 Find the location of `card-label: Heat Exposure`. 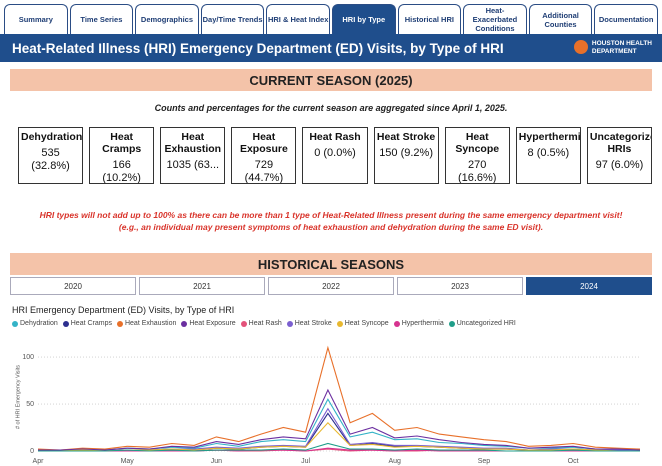

card-label: Heat Exposure is located at coordinates (263, 143).